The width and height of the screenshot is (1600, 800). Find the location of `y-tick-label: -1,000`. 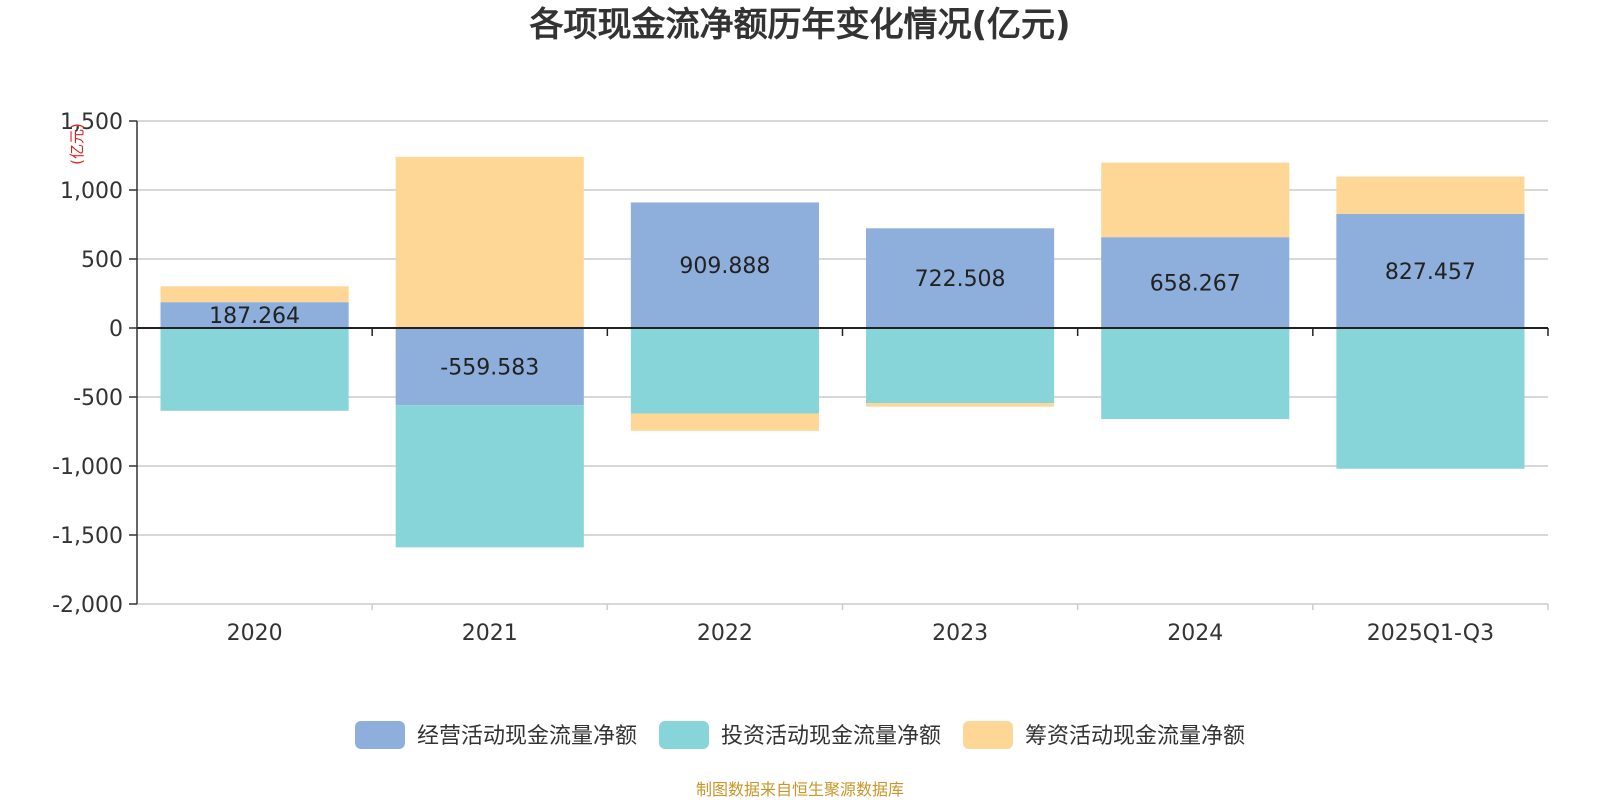

y-tick-label: -1,000 is located at coordinates (87, 467).